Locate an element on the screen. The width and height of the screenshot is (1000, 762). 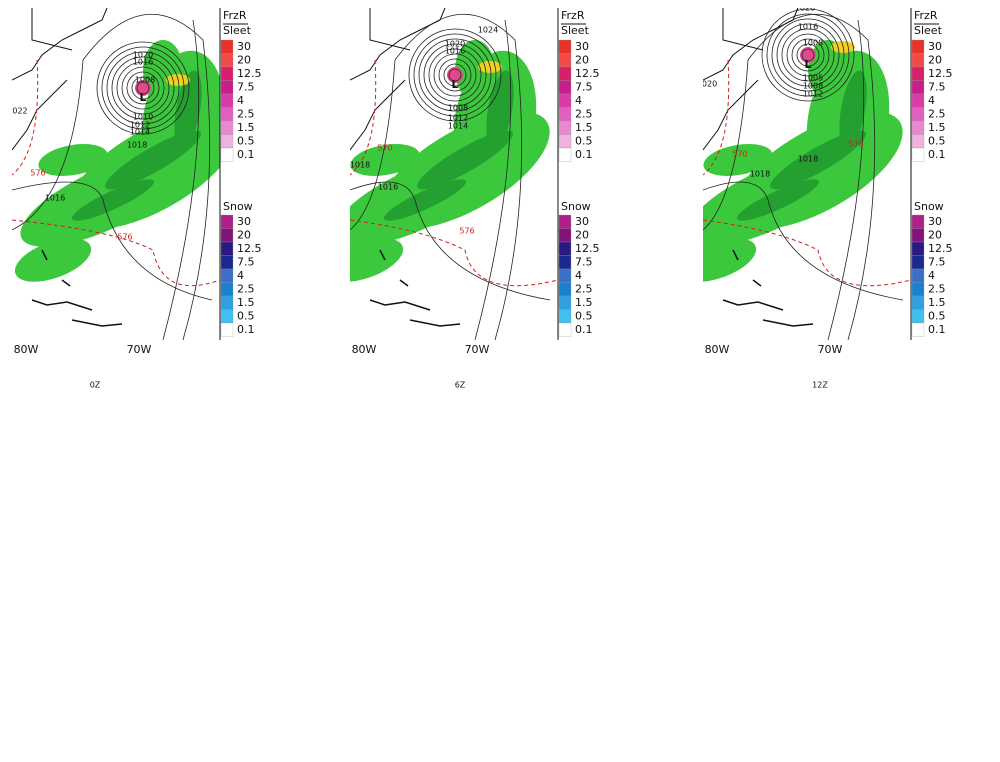
isobar-label: 022 is located at coordinates (19, 111).